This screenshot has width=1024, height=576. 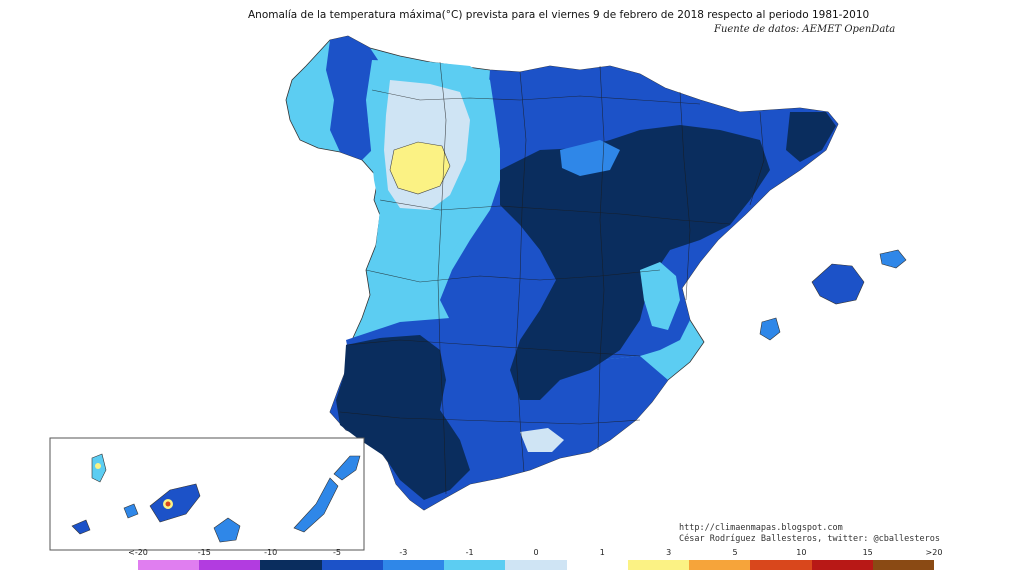 What do you see at coordinates (347, 468) in the screenshot?
I see `canary-lanzarote` at bounding box center [347, 468].